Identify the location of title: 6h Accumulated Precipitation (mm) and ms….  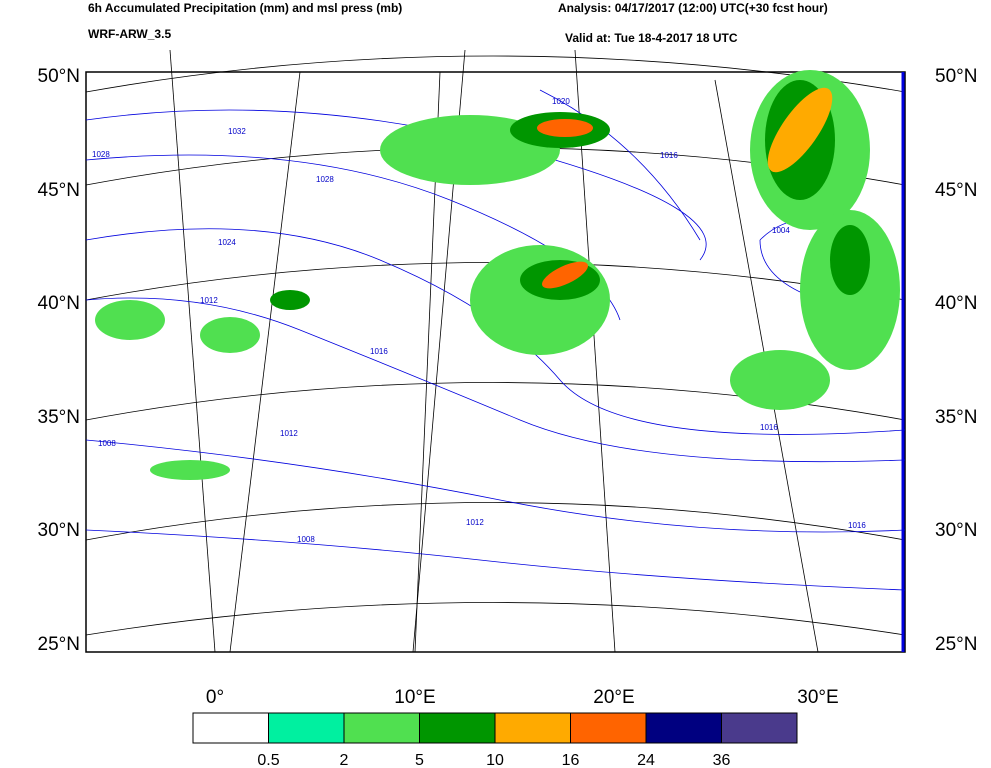
(245, 8).